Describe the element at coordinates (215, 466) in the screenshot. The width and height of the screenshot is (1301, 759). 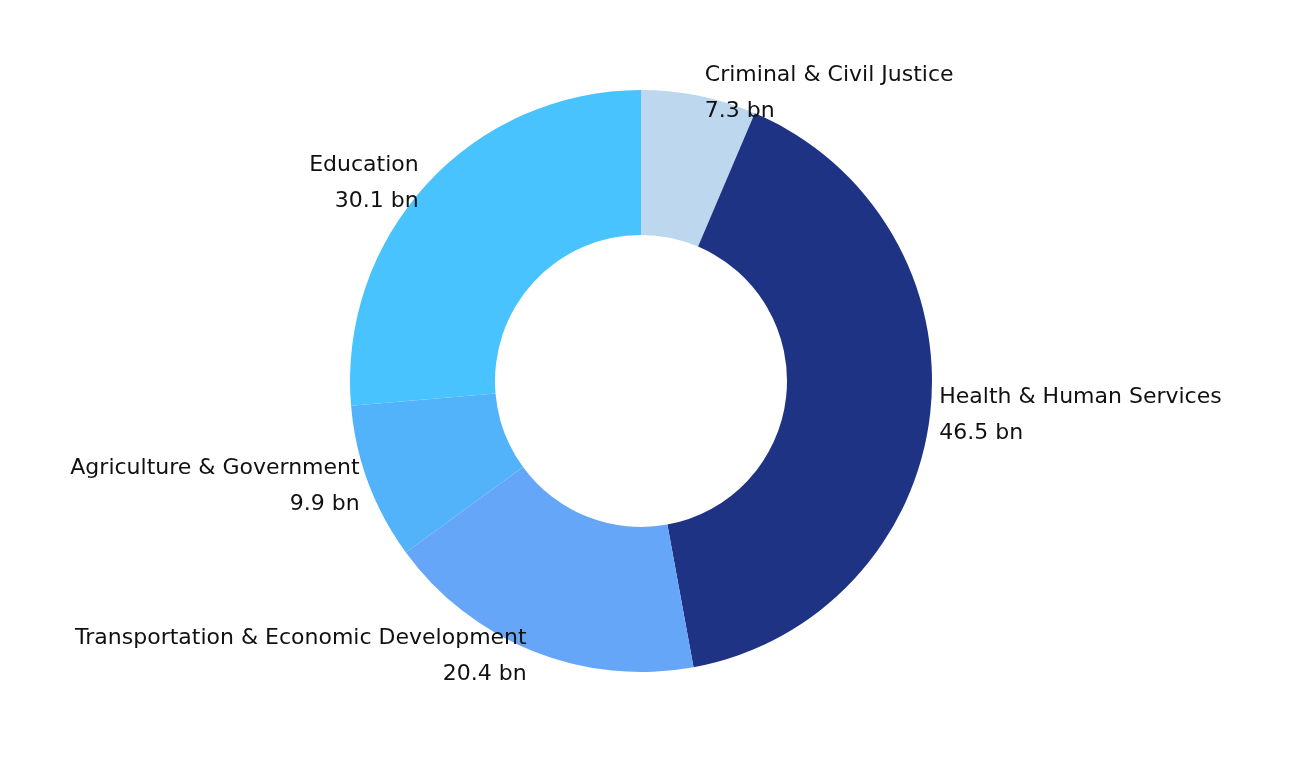
I see `slice-label: Agriculture & Government` at that location.